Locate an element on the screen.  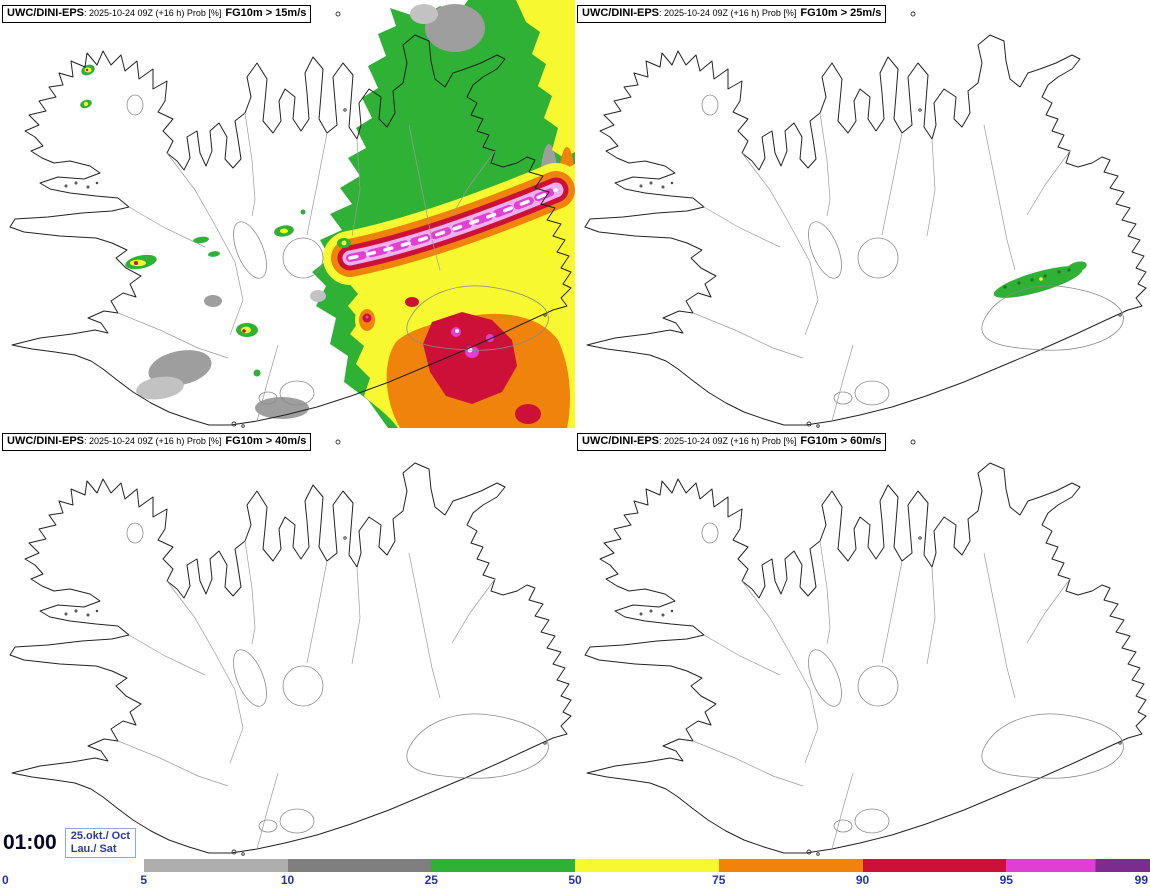
valid-date-line1: 25.okt./ Oct is located at coordinates (100, 836).